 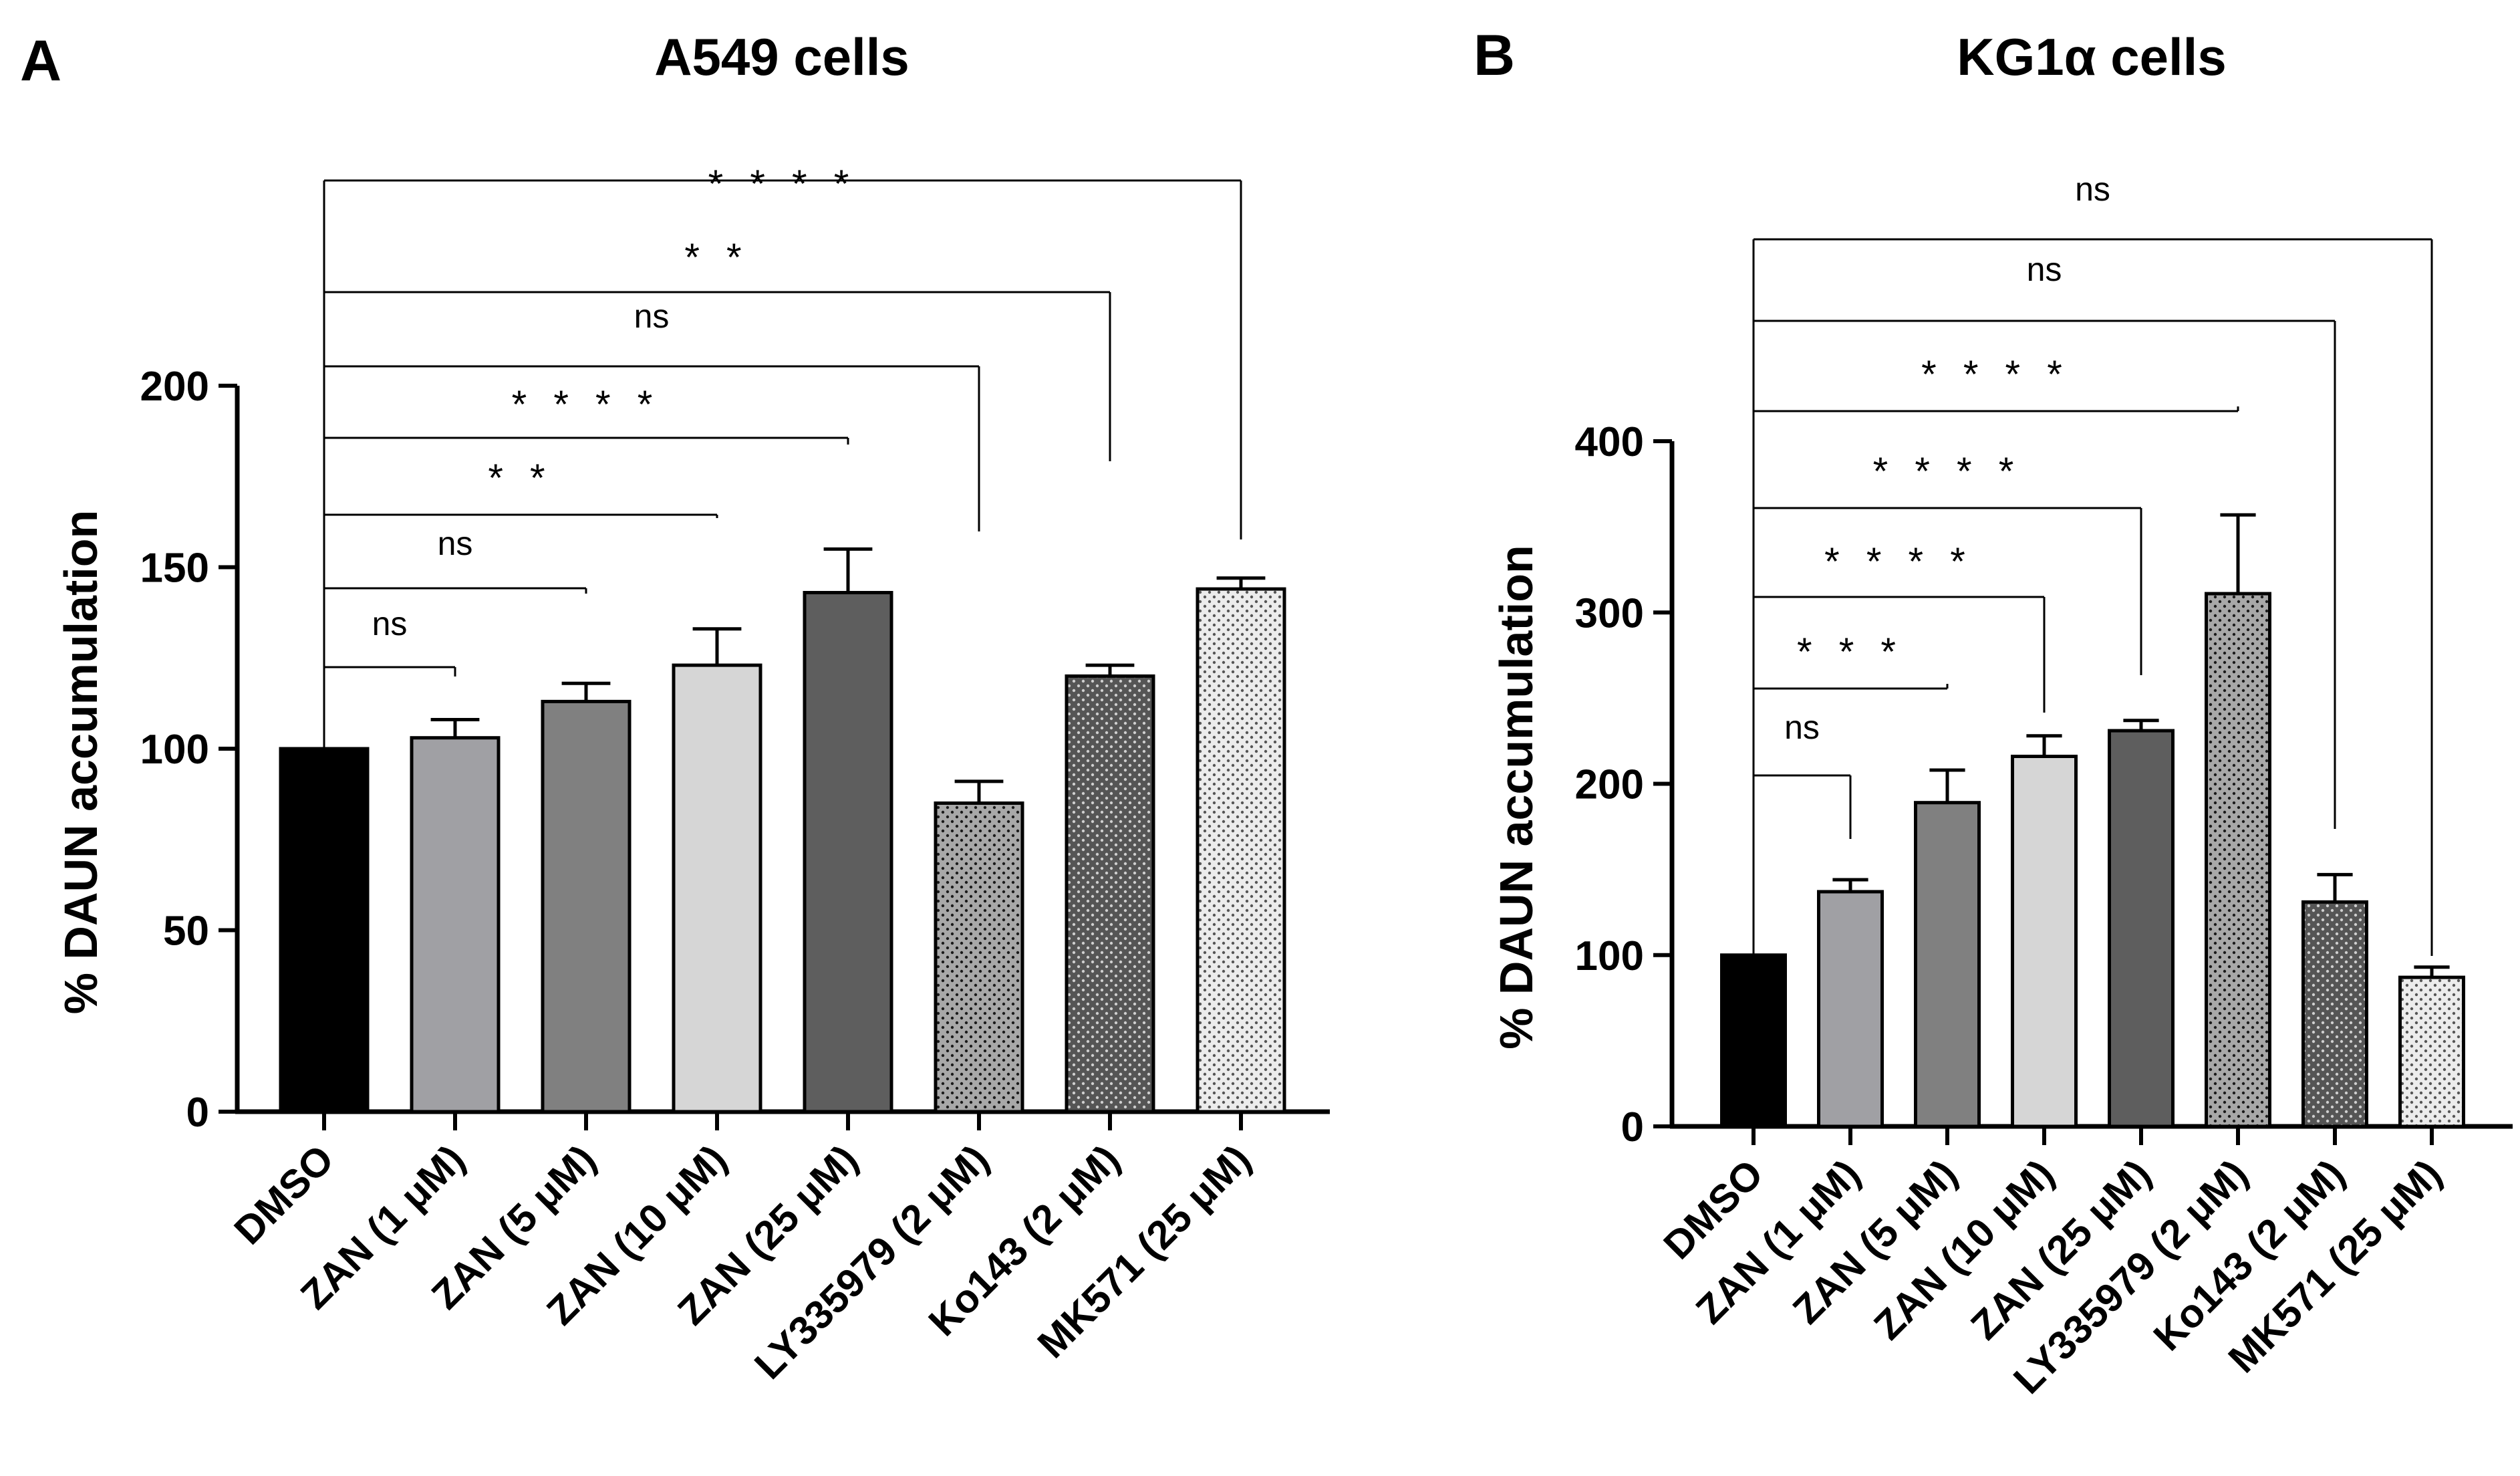 I want to click on chart-title: A549 cells, so click(x=781, y=56).